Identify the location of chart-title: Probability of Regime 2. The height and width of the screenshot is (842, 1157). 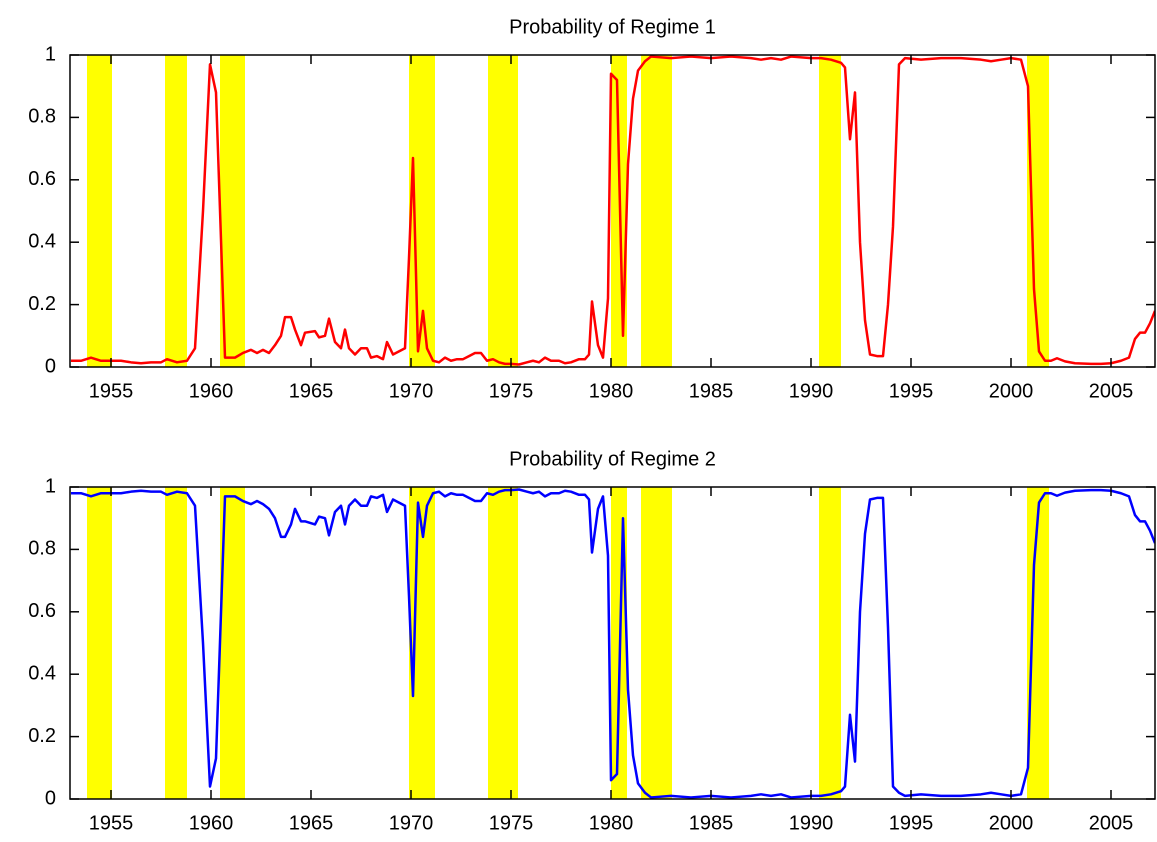
(612, 459).